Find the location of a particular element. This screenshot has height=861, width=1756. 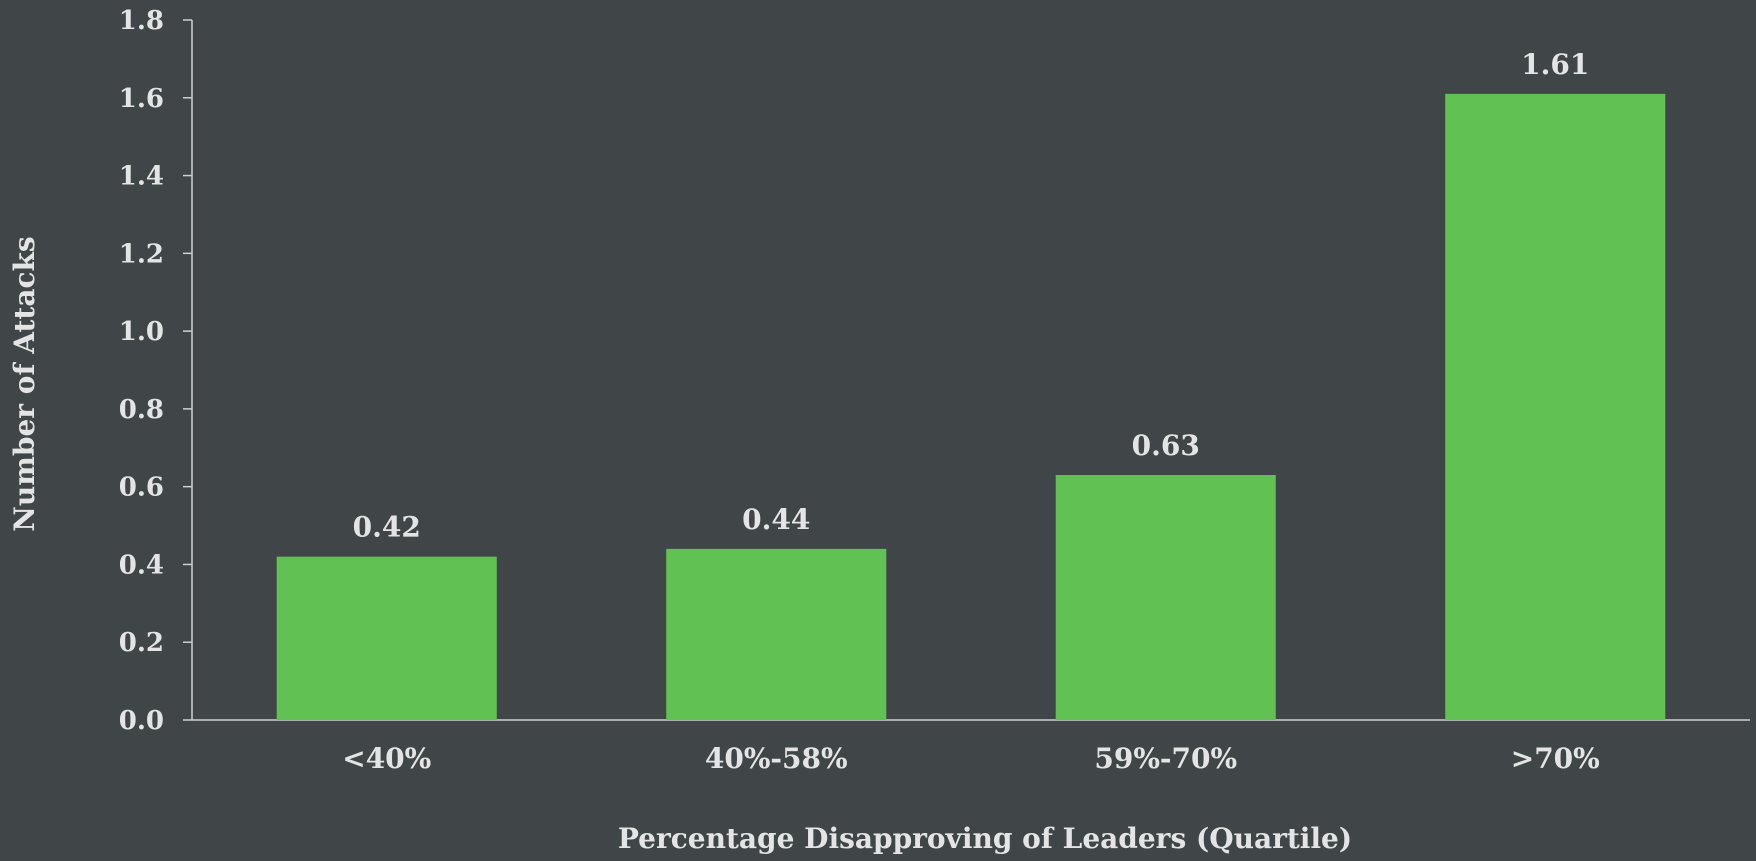

y-axis: 0.0 0.2 0.4 0.6 0.8 1.0 1.2 1.4 1.6 1.8 is located at coordinates (156, 371).